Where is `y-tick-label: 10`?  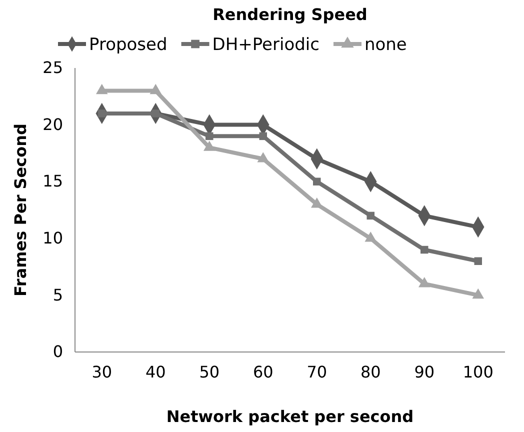
y-tick-label: 10 is located at coordinates (52, 238).